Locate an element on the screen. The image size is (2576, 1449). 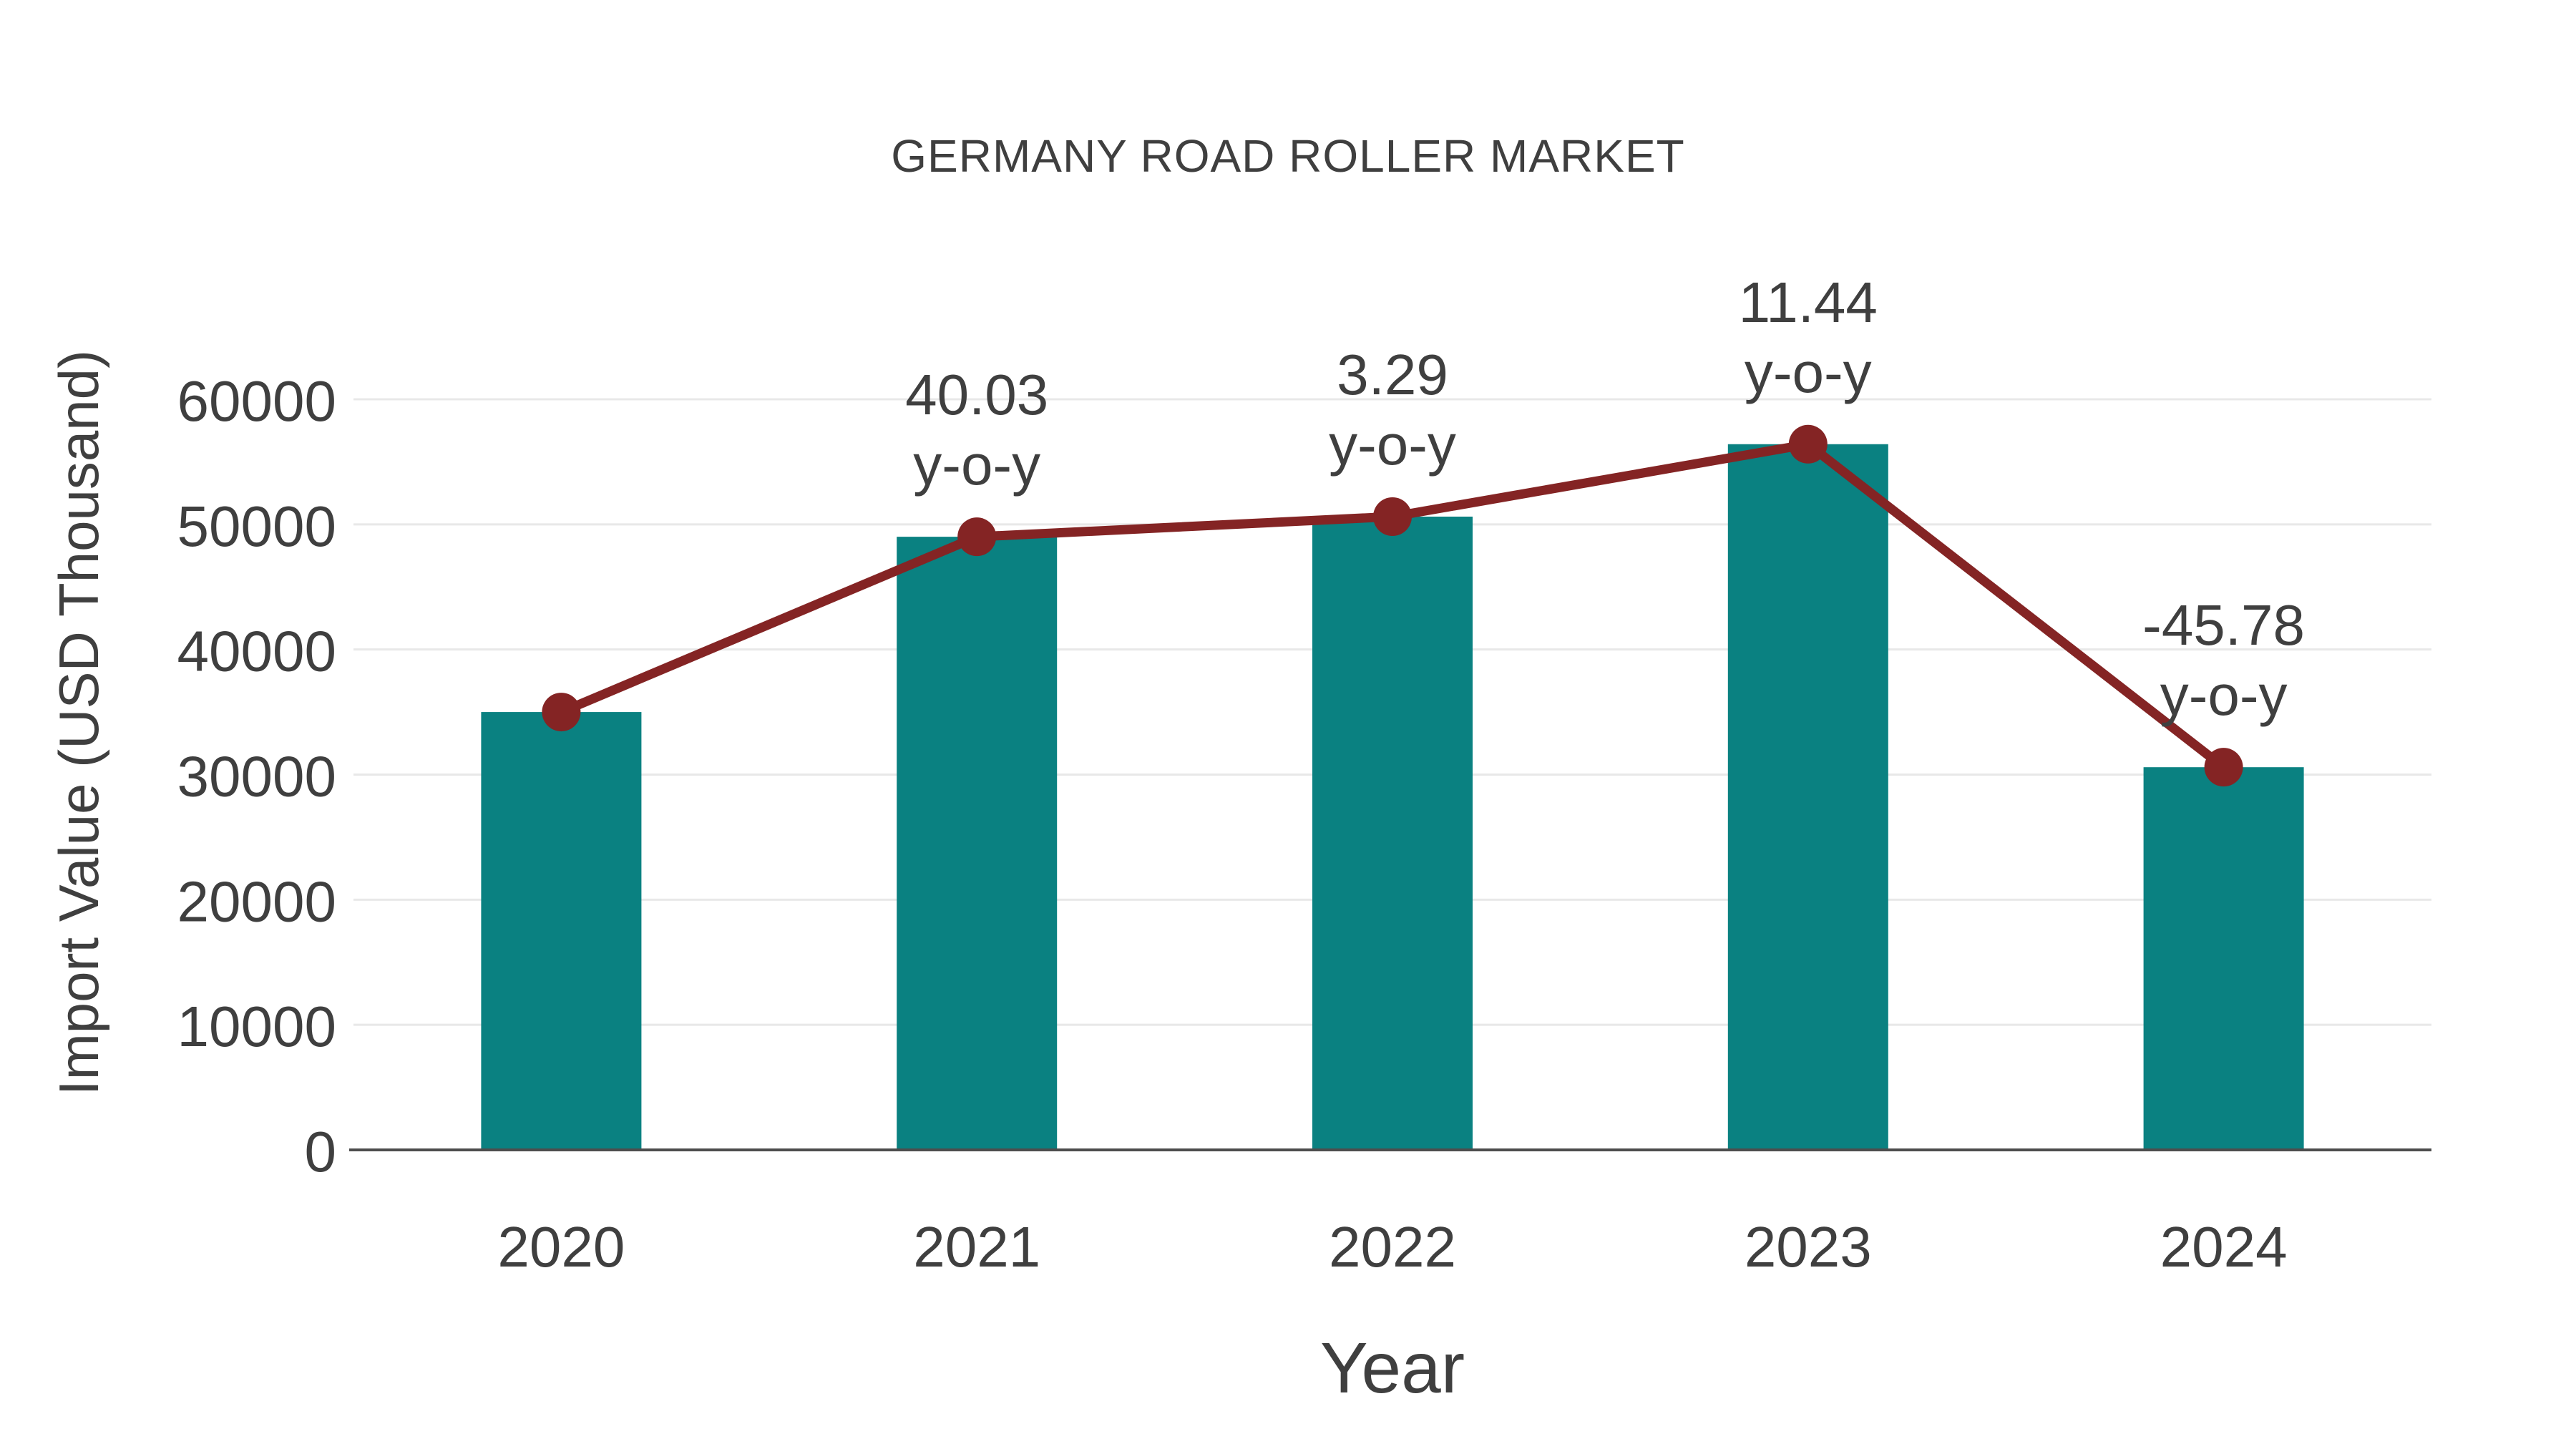
bar-2023 is located at coordinates (1807, 797).